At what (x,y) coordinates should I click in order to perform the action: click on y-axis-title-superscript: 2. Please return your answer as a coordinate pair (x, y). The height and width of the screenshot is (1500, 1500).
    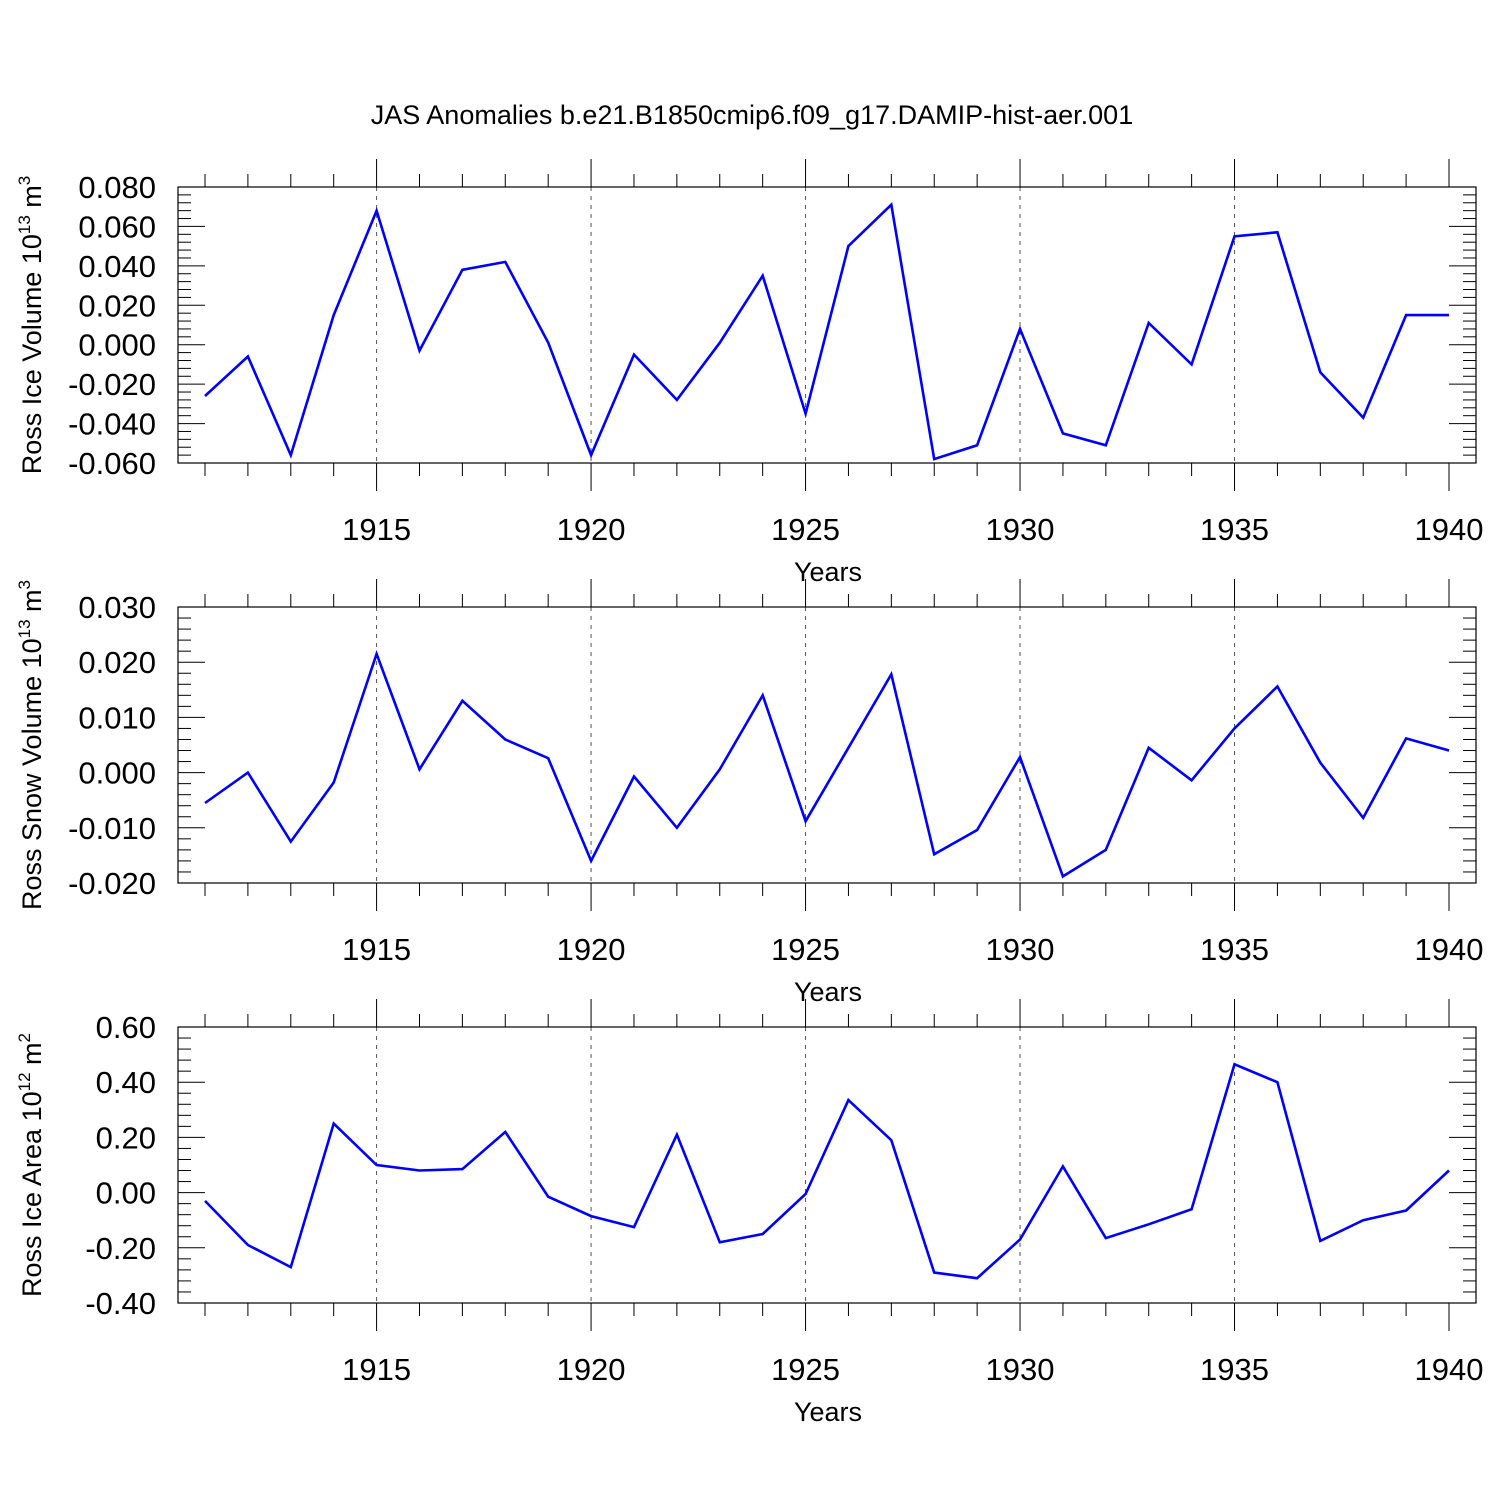
    Looking at the image, I should click on (24, 1037).